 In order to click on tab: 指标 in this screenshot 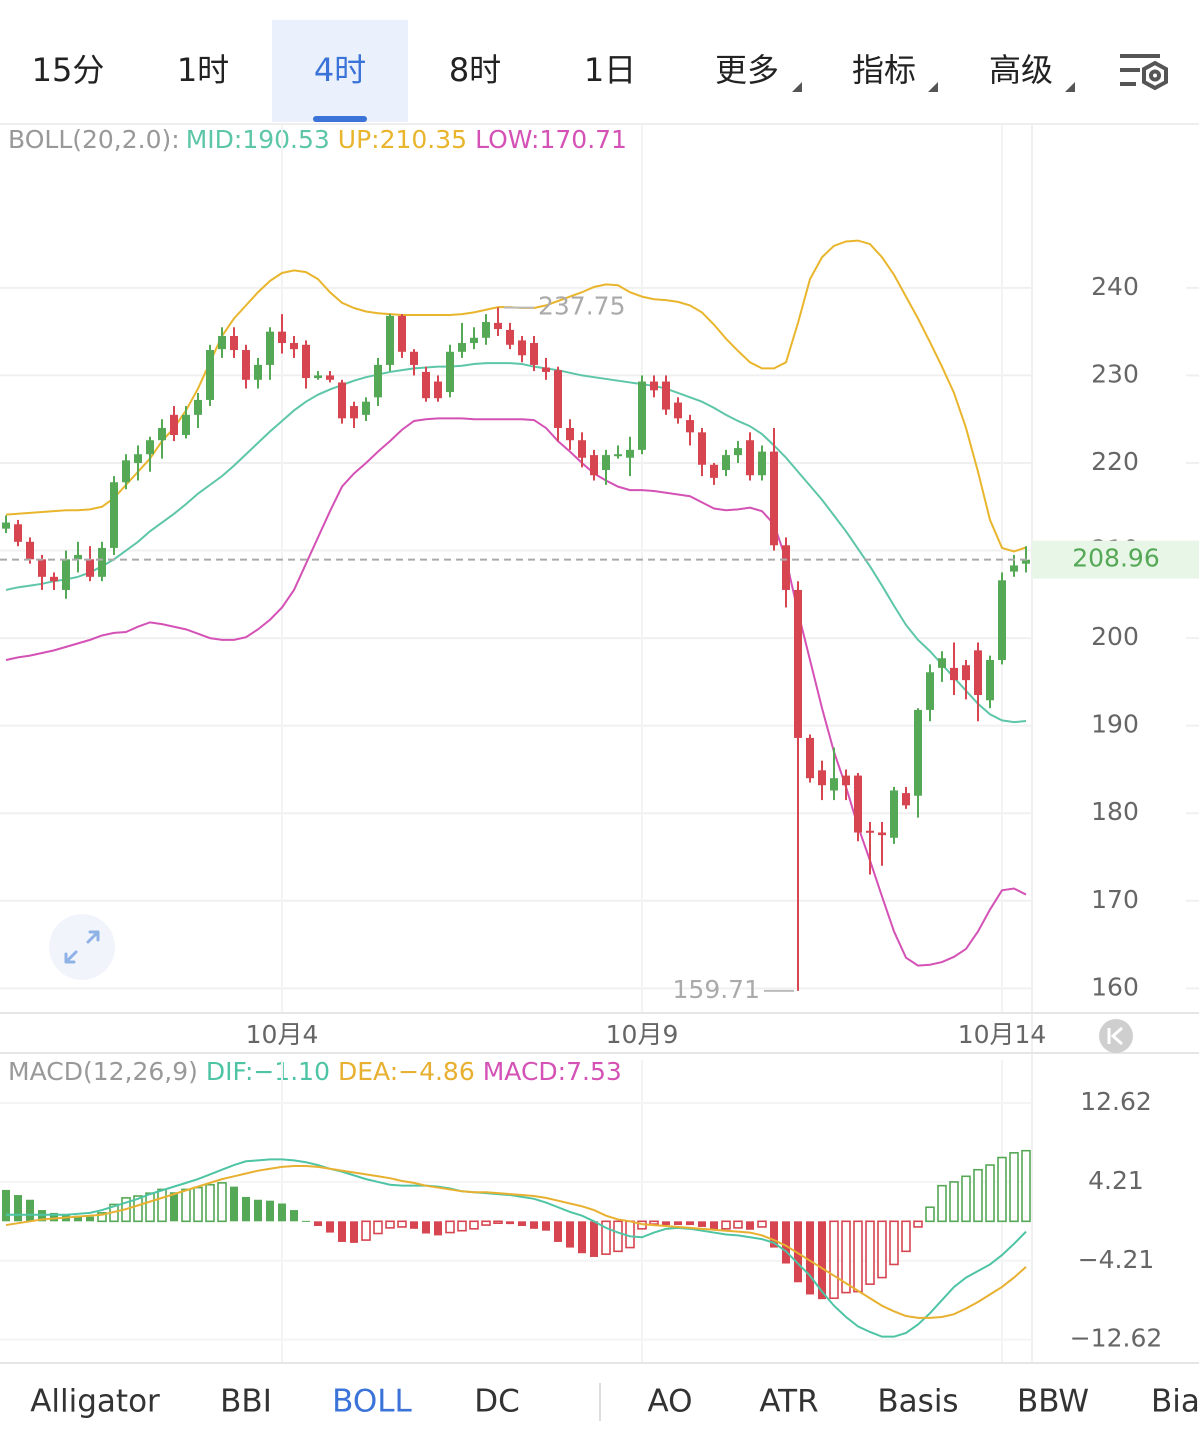, I will do `click(884, 70)`.